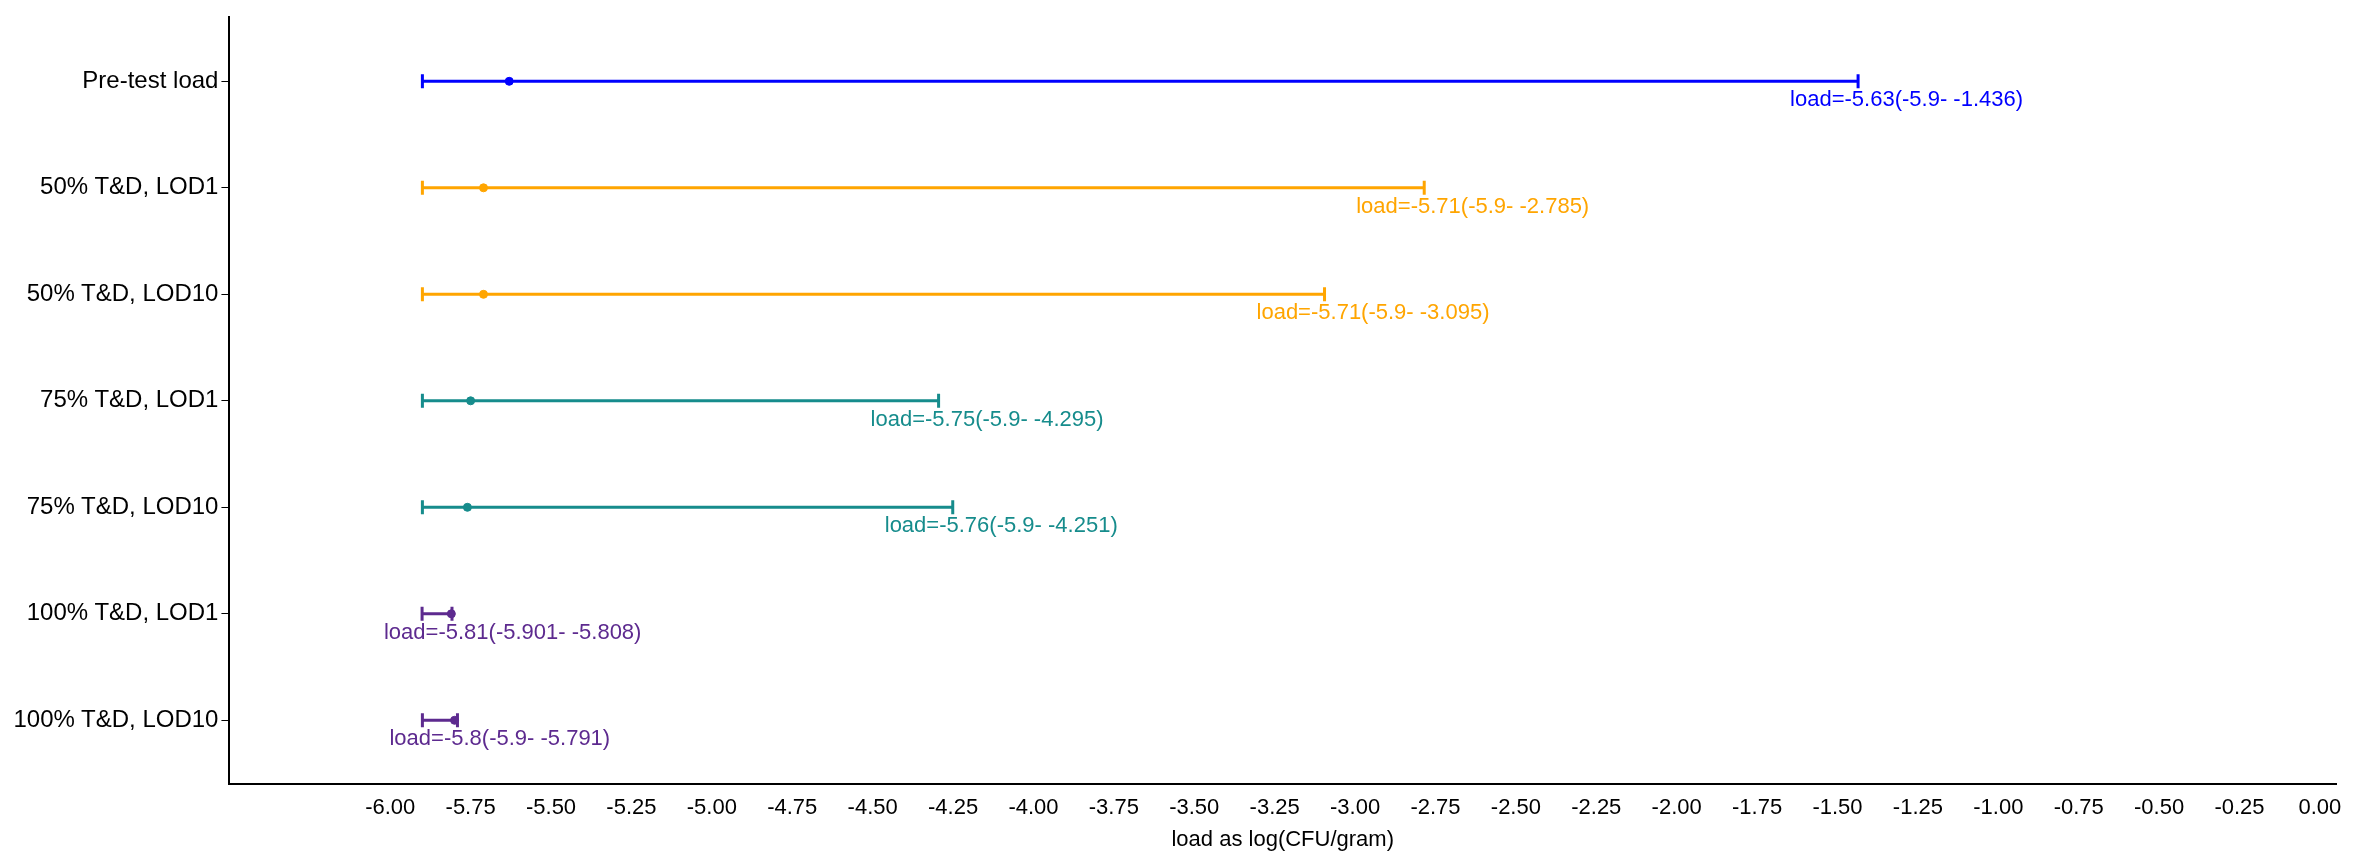 The width and height of the screenshot is (2356, 865). I want to click on annotation: load=-5.71(-5.9- -2.785), so click(1473, 205).